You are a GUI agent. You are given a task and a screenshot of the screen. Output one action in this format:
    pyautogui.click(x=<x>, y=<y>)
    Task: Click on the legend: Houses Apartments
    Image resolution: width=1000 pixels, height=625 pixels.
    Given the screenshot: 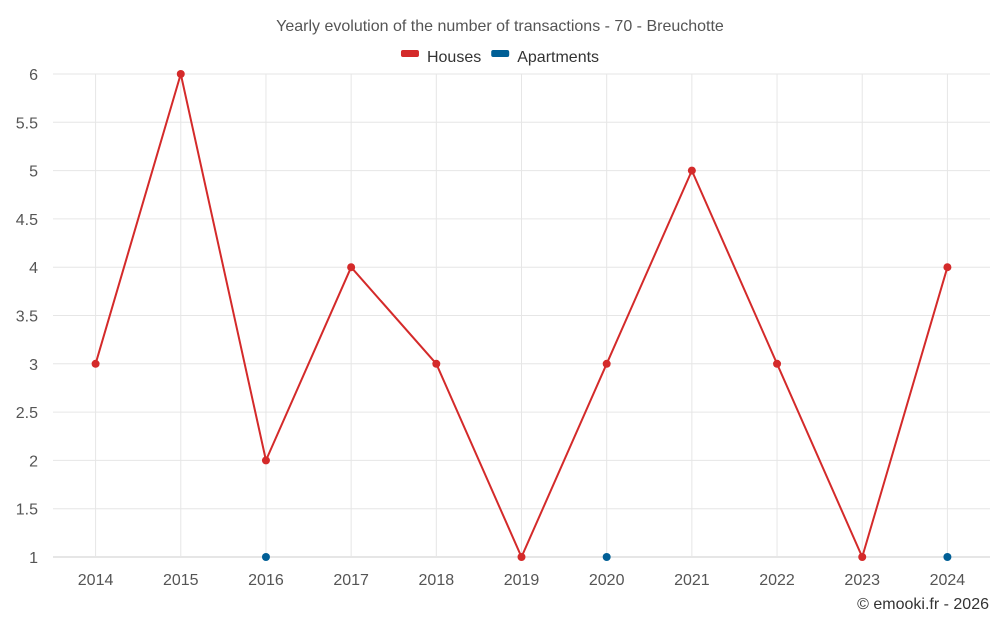 What is the action you would take?
    pyautogui.click(x=499, y=57)
    